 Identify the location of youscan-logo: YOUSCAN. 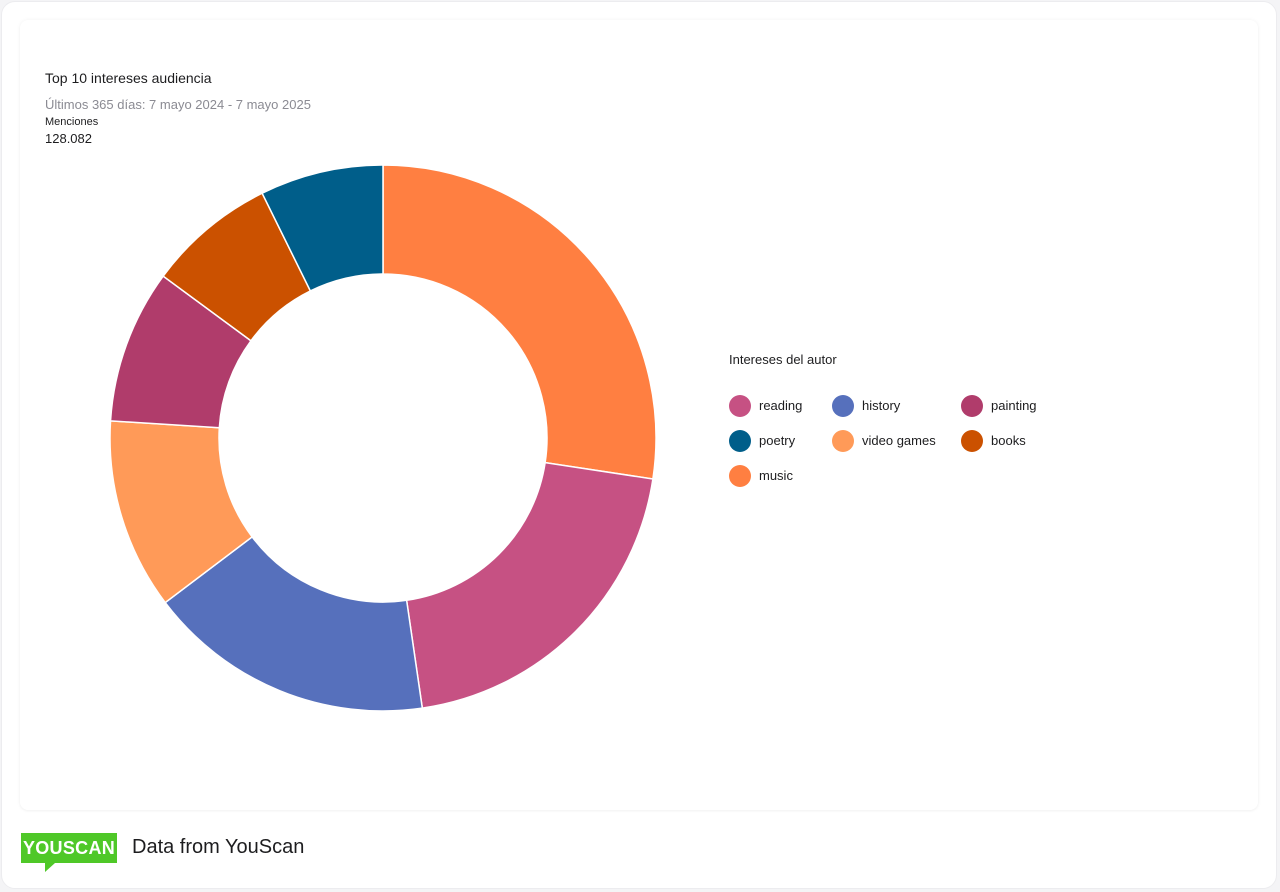
(69, 852).